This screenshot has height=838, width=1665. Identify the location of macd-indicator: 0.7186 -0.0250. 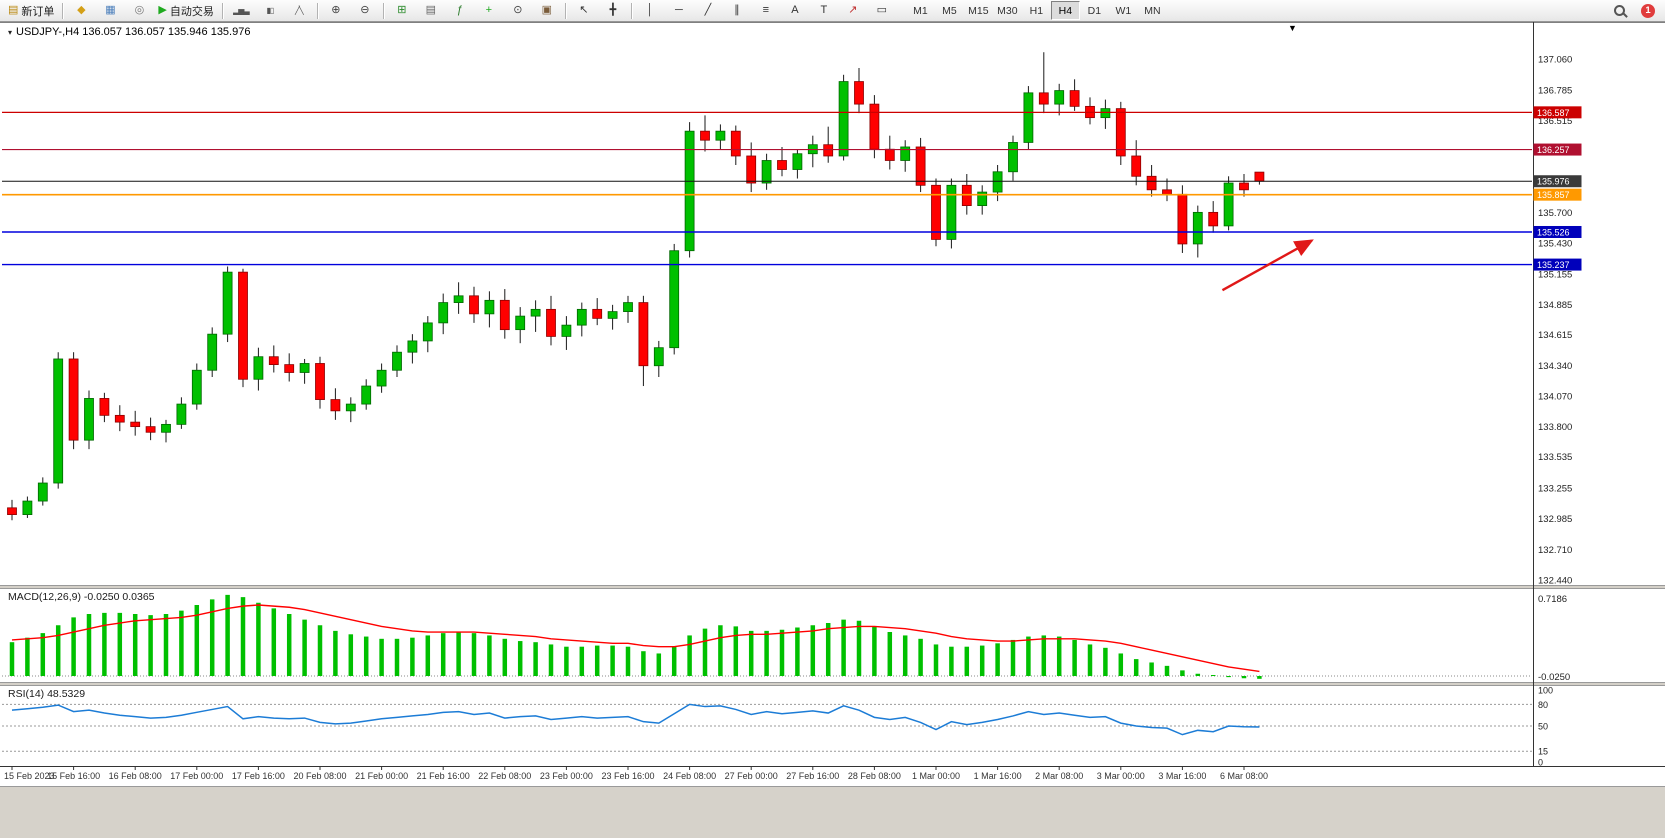
(786, 638).